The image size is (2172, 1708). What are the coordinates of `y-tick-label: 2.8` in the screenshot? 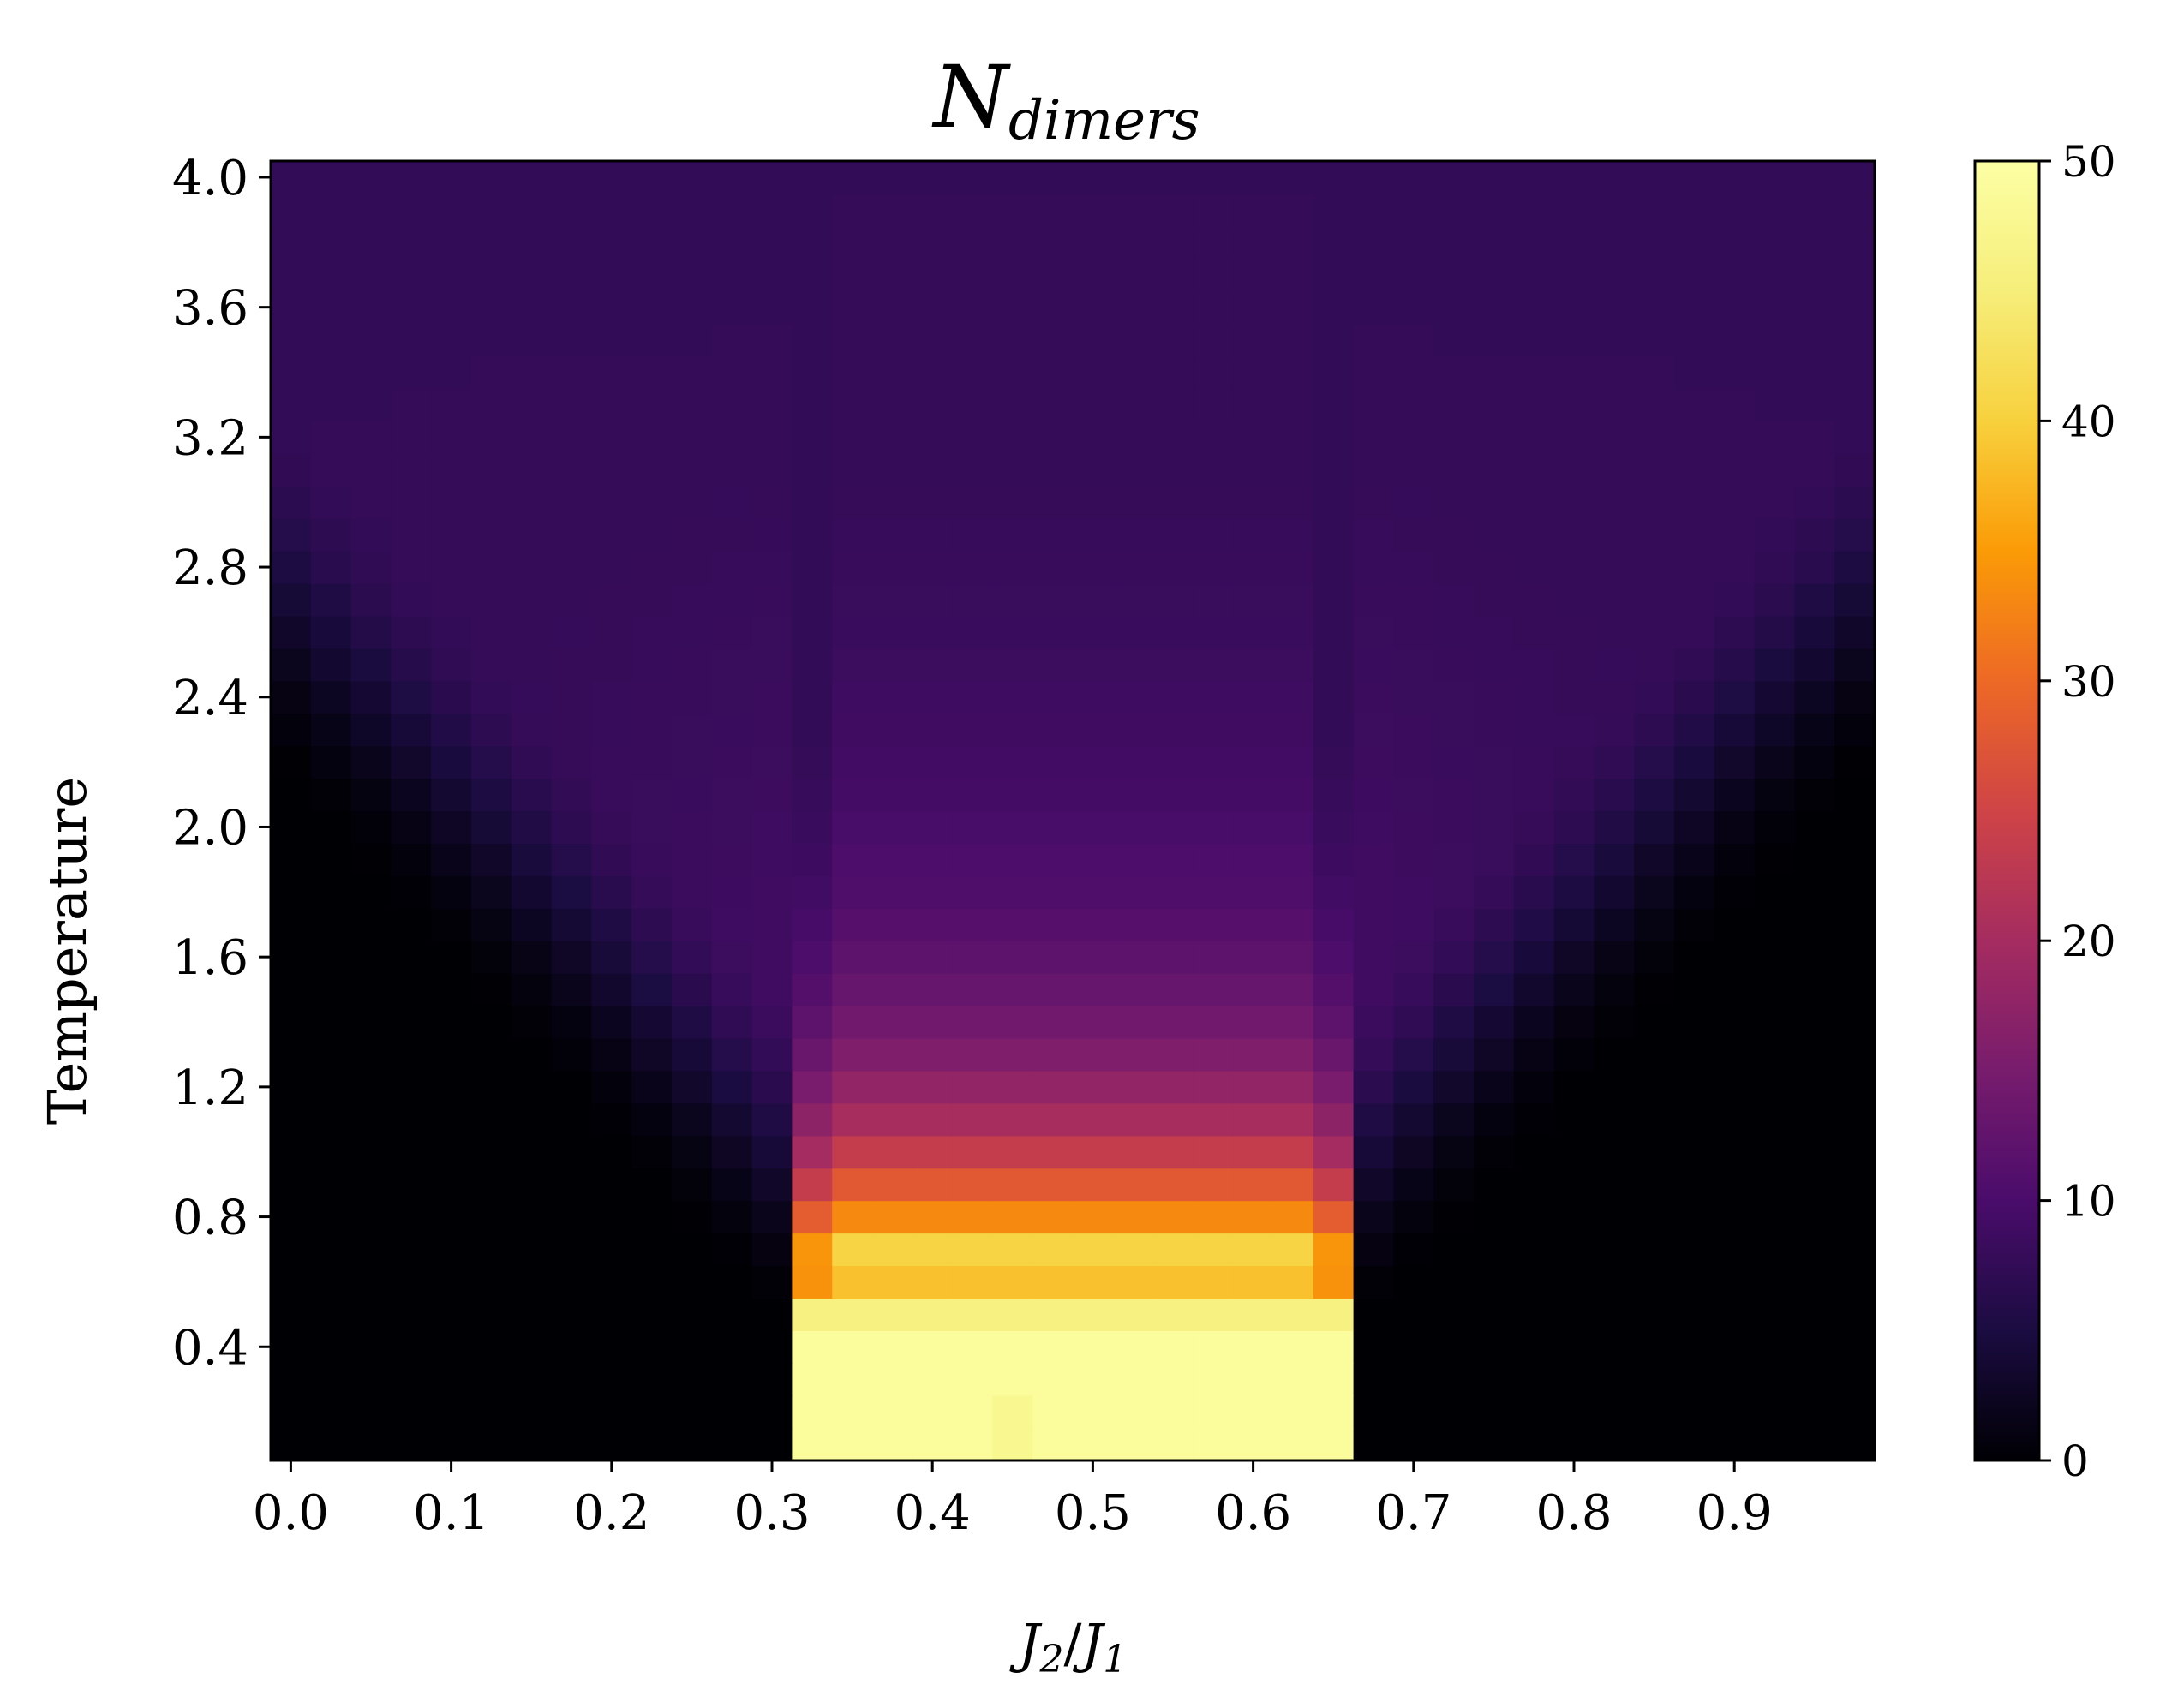 It's located at (210, 568).